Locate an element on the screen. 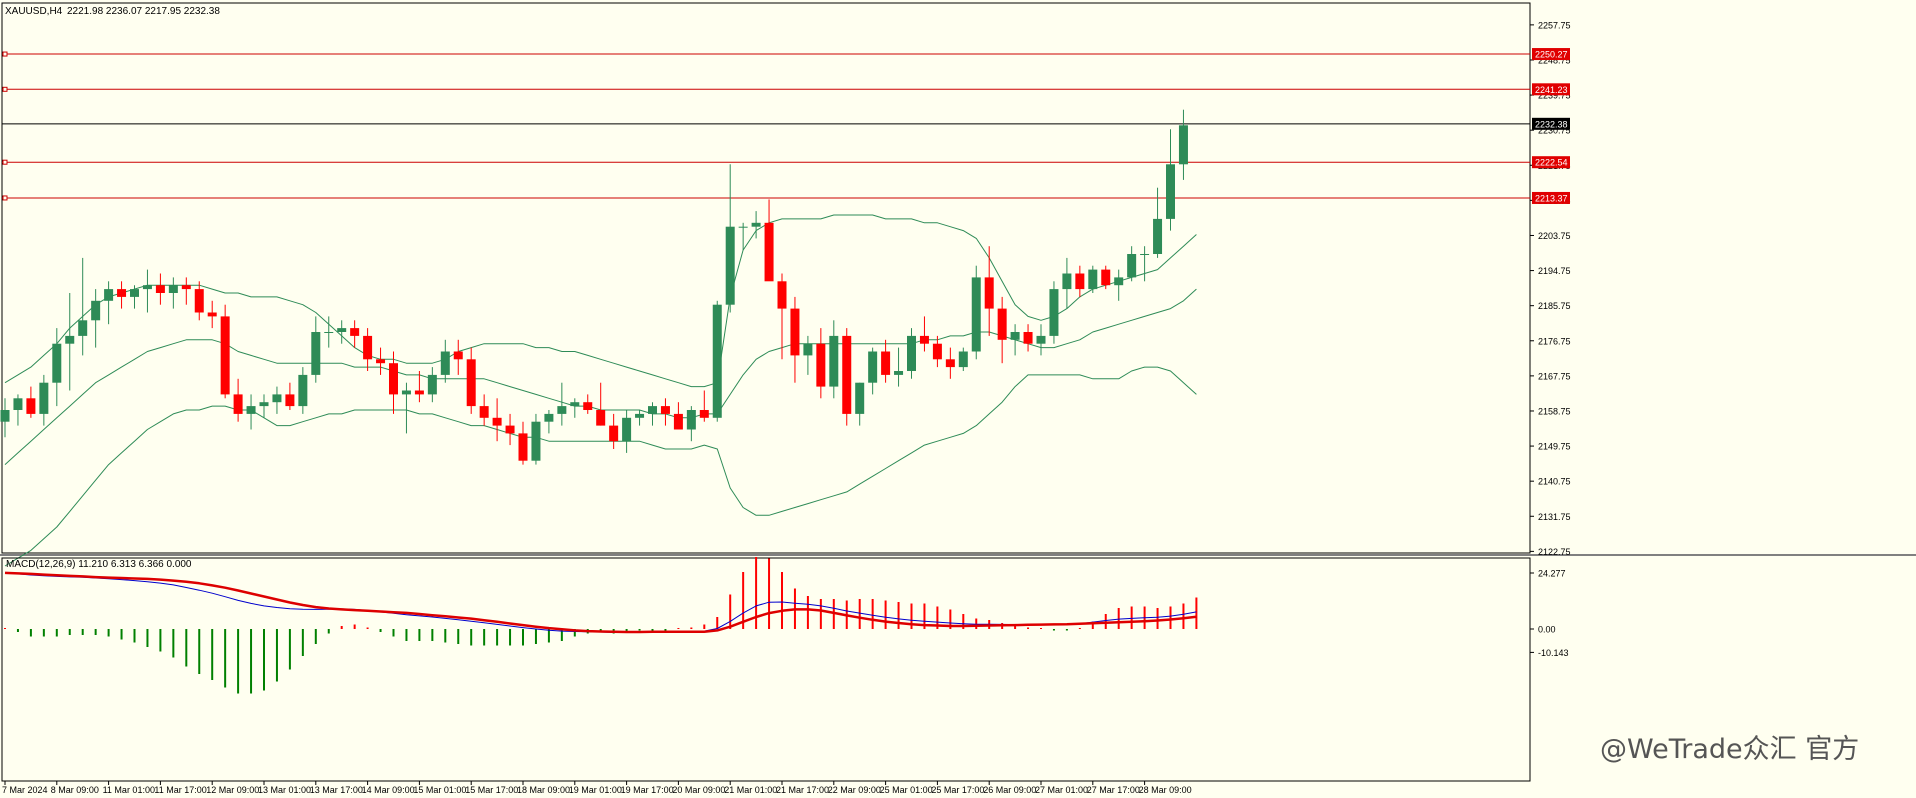 The image size is (1916, 798). time-axis-label: 20 Mar 09:00 is located at coordinates (698, 790).